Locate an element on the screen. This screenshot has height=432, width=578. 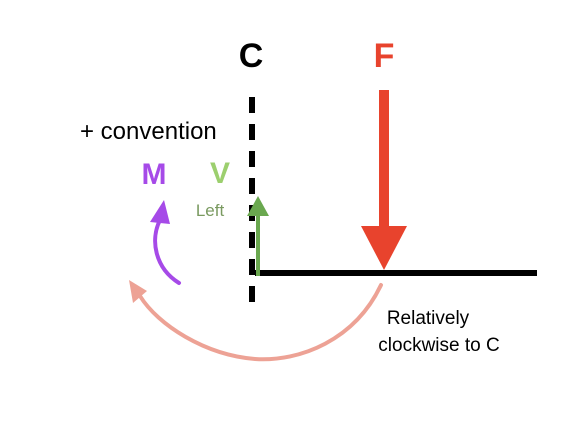
force-label-f: F is located at coordinates (384, 56).